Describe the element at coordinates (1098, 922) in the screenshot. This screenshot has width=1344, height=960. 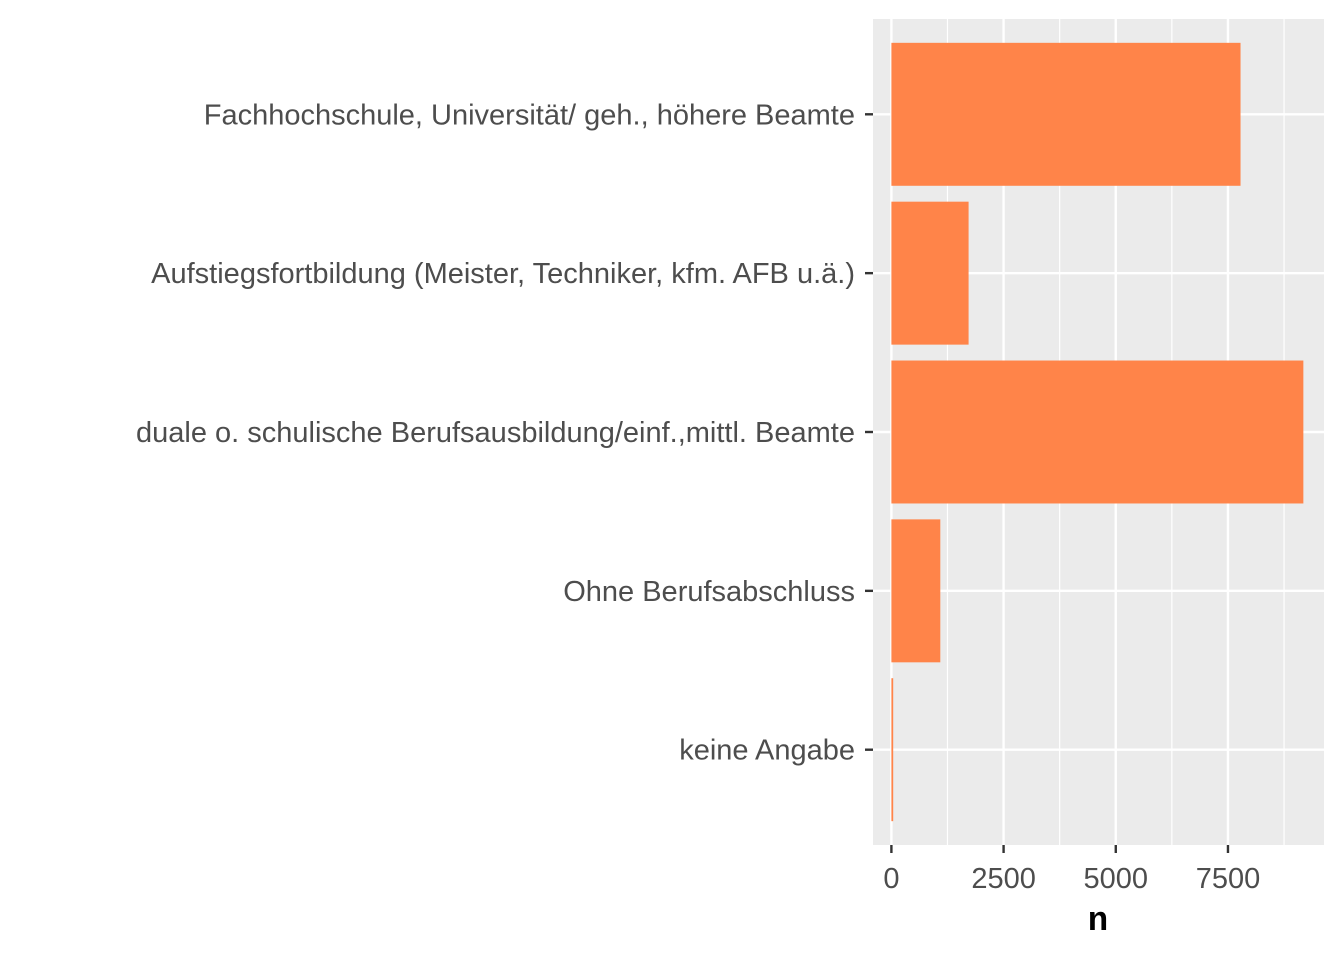
I see `x-axis-title: n` at that location.